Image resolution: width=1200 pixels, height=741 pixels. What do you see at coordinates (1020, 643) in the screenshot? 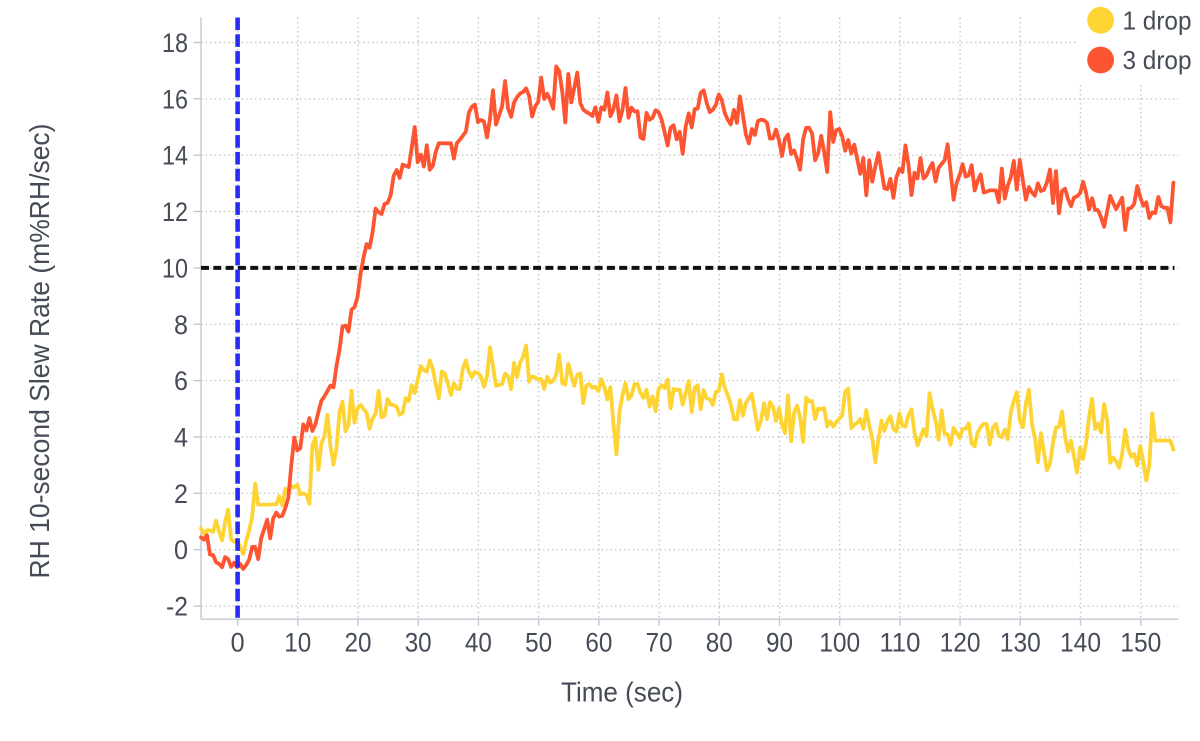
I see `svg-text: 130` at bounding box center [1020, 643].